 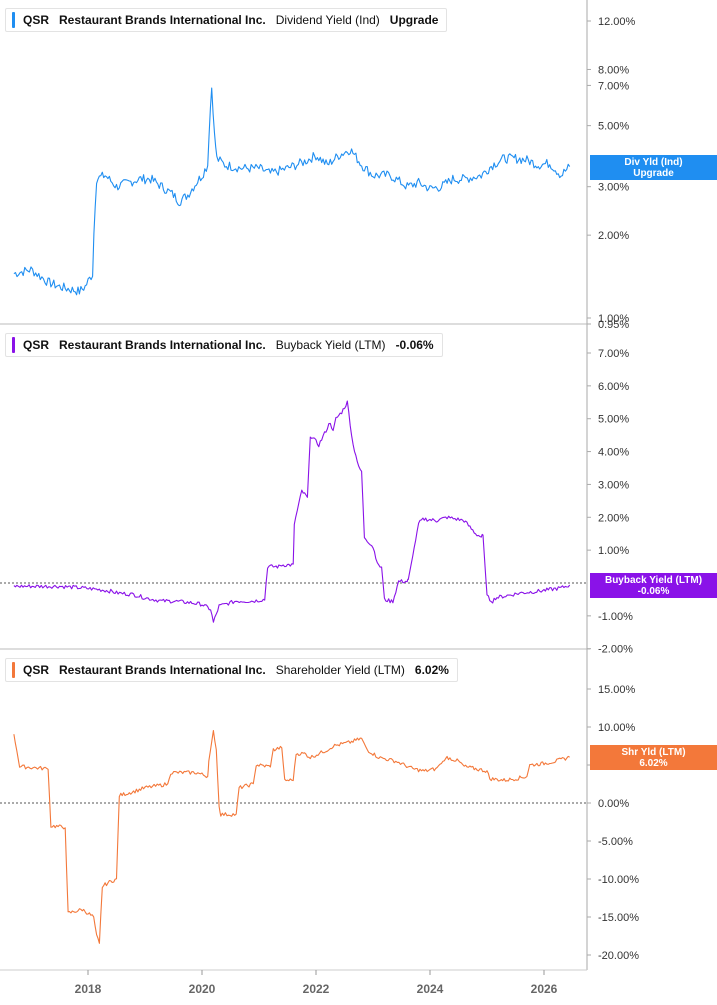 What do you see at coordinates (613, 387) in the screenshot?
I see `y-tick-label: 6.00%` at bounding box center [613, 387].